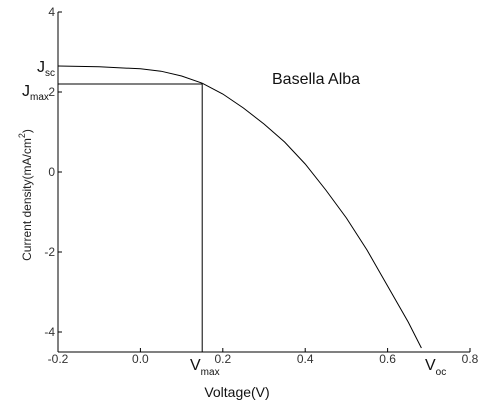 This screenshot has height=402, width=483. I want to click on vmax-label: Vmax, so click(205, 367).